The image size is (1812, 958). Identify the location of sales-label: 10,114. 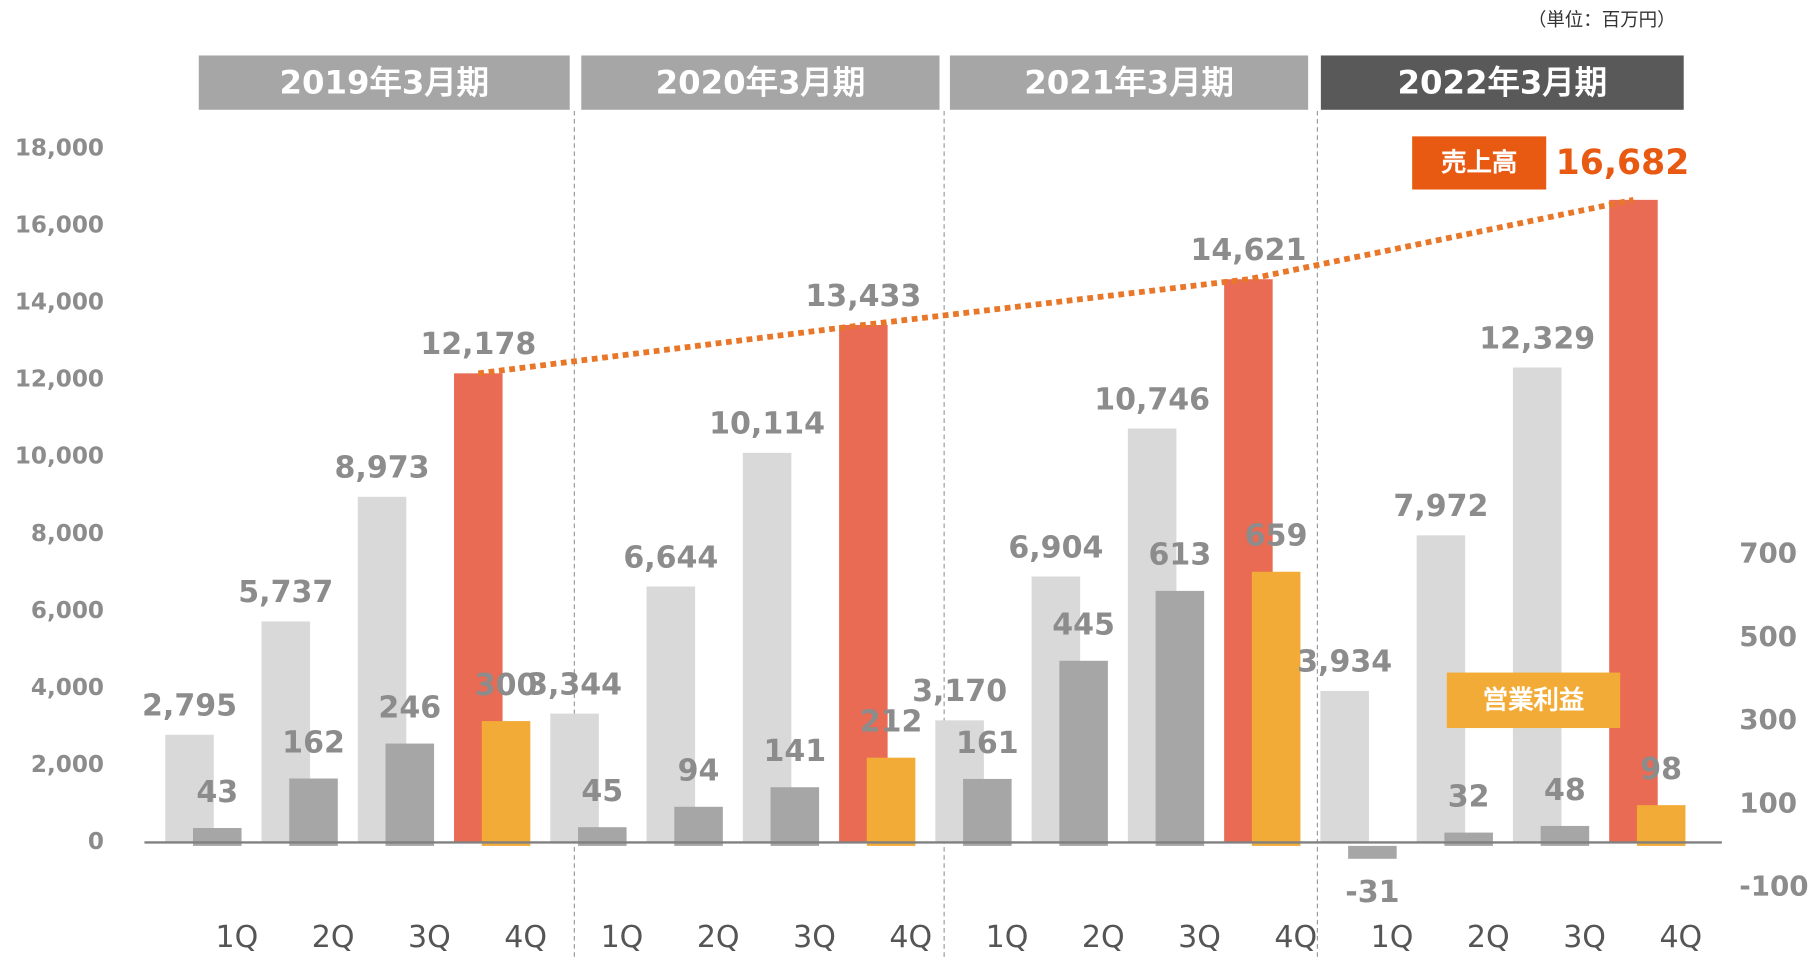
(767, 424).